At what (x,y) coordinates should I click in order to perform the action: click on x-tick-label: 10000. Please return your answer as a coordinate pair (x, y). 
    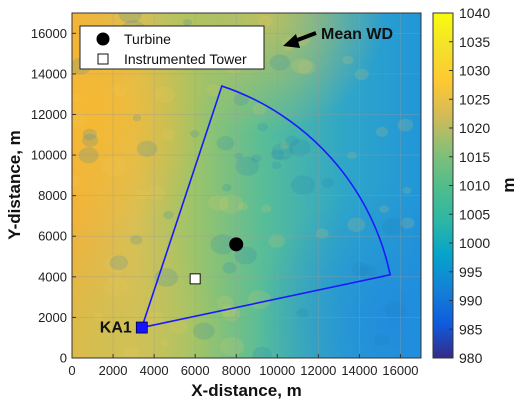
    Looking at the image, I should click on (277, 370).